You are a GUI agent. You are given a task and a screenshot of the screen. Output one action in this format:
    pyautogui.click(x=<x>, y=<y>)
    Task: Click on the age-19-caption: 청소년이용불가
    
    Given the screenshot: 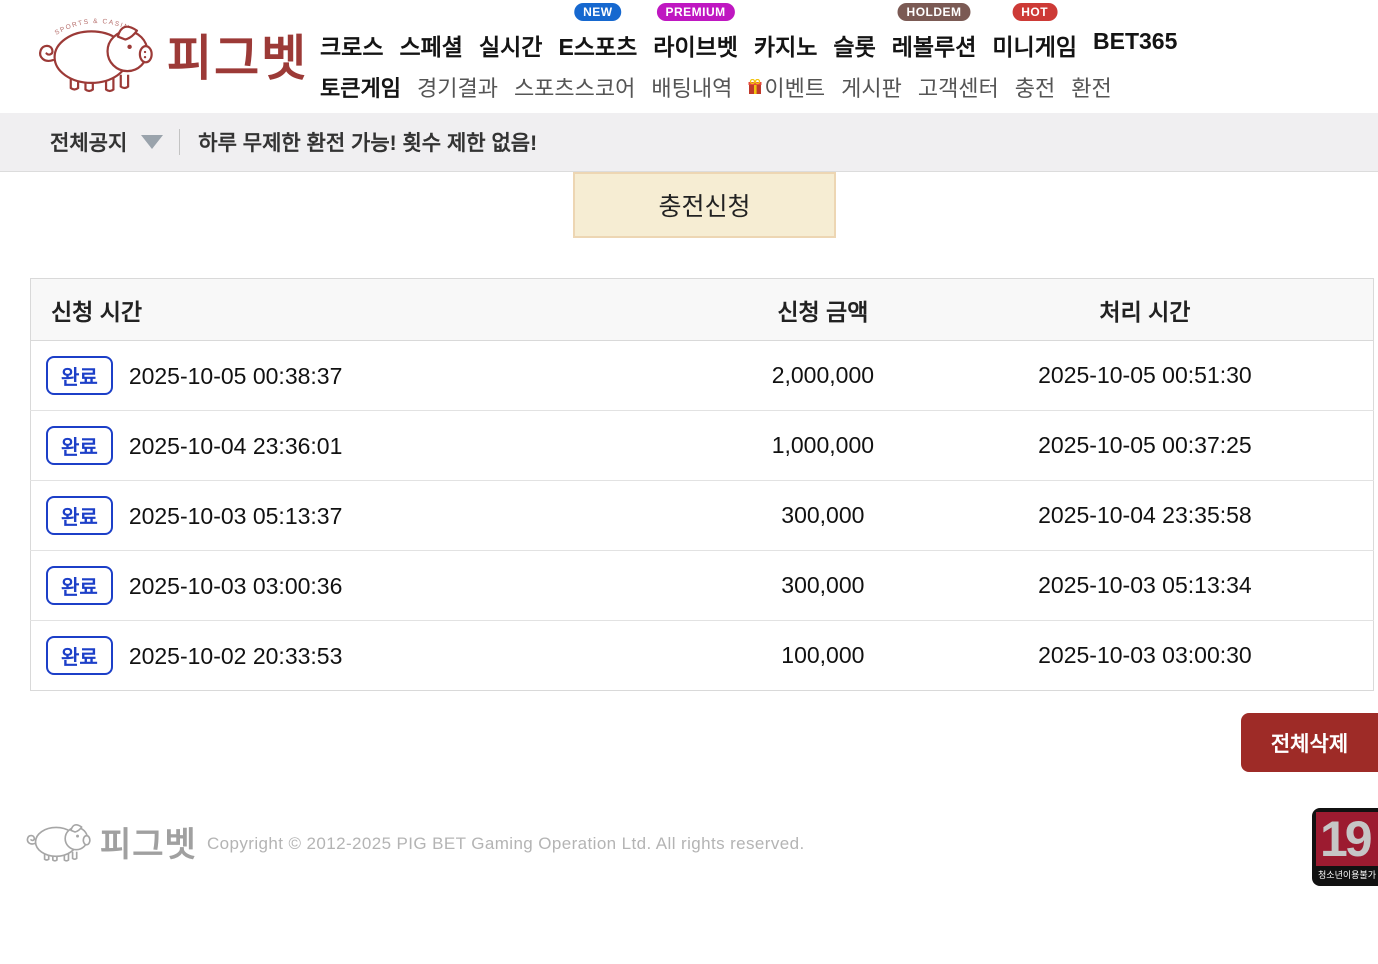 What is the action you would take?
    pyautogui.click(x=1347, y=875)
    